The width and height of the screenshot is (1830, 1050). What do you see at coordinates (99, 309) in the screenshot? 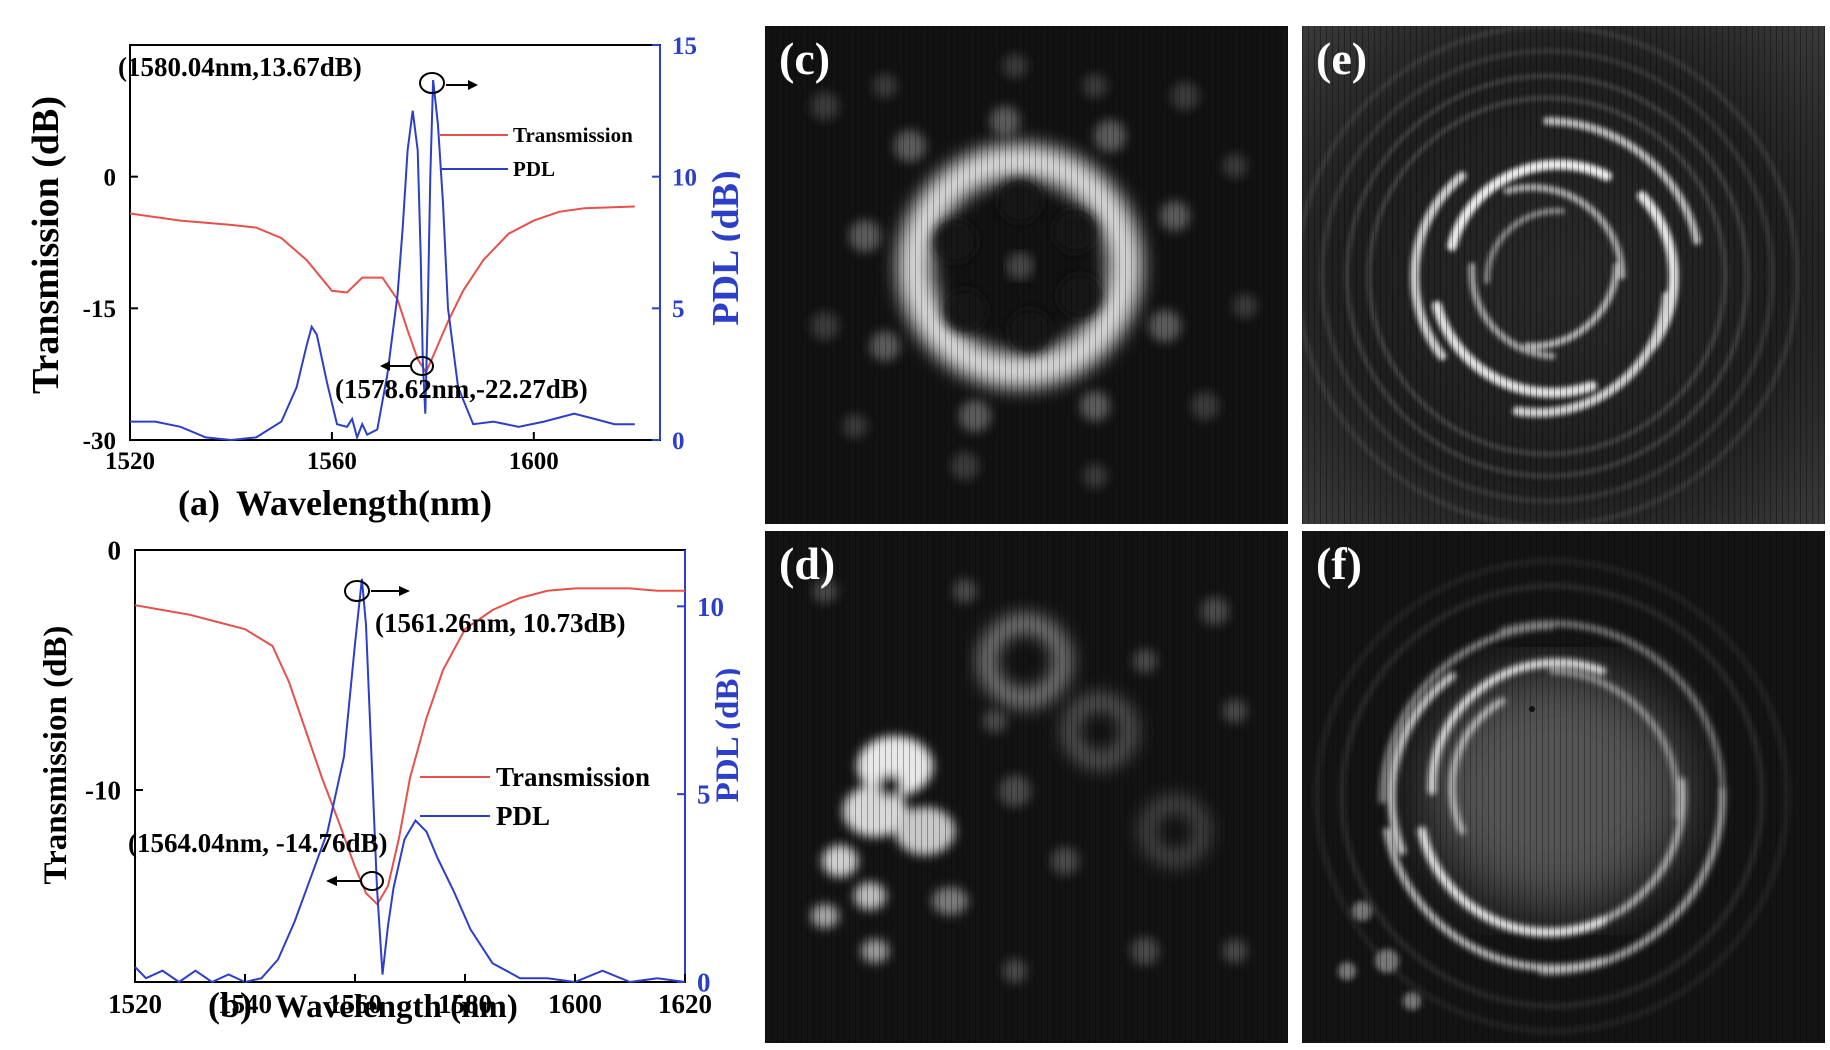
I see `chart-a-ytick-label: -15` at bounding box center [99, 309].